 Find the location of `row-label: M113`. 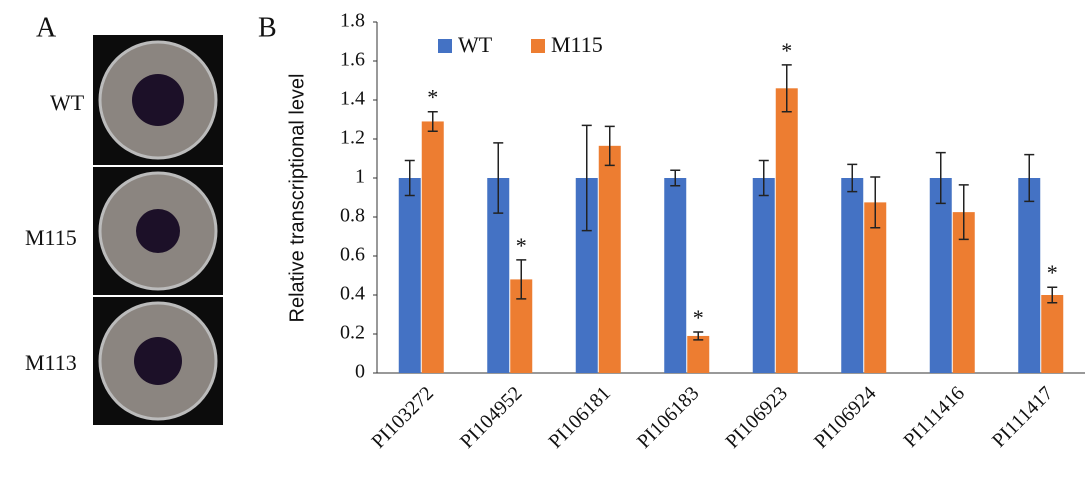

row-label: M113 is located at coordinates (51, 362).